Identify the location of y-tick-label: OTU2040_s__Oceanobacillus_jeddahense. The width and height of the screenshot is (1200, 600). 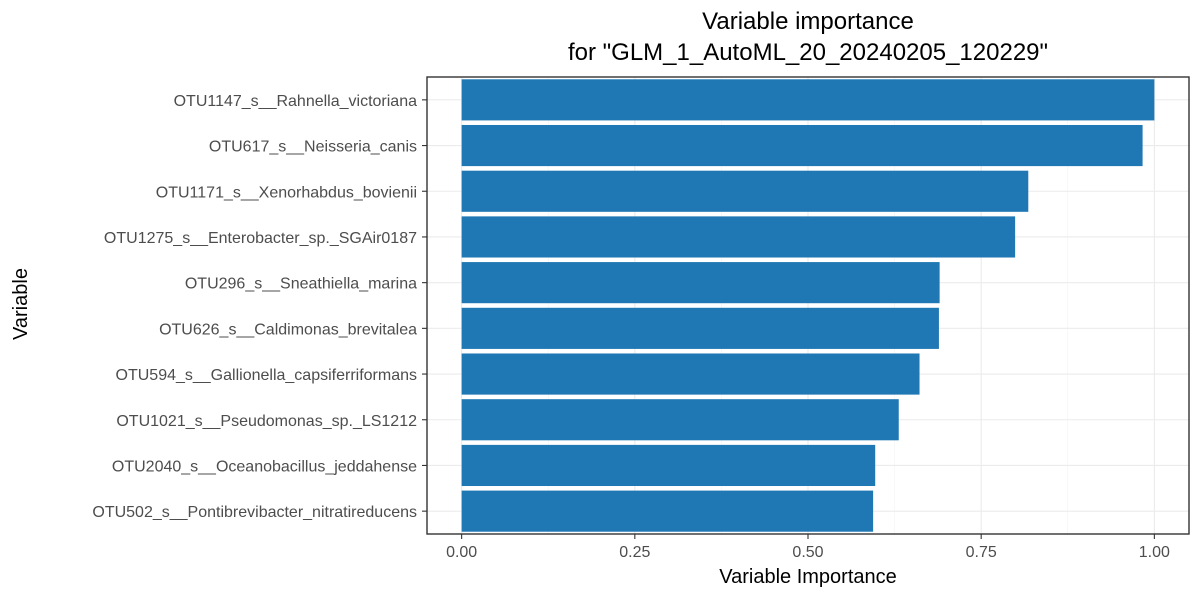
(264, 466).